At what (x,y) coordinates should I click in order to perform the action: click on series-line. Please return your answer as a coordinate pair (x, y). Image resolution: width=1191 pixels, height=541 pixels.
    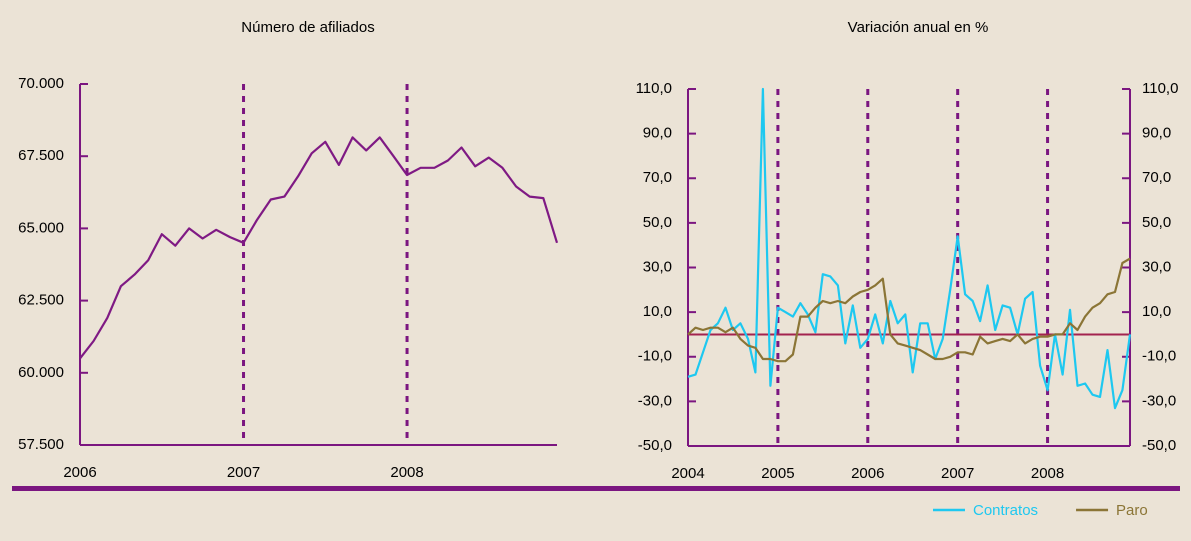
    Looking at the image, I should click on (909, 310).